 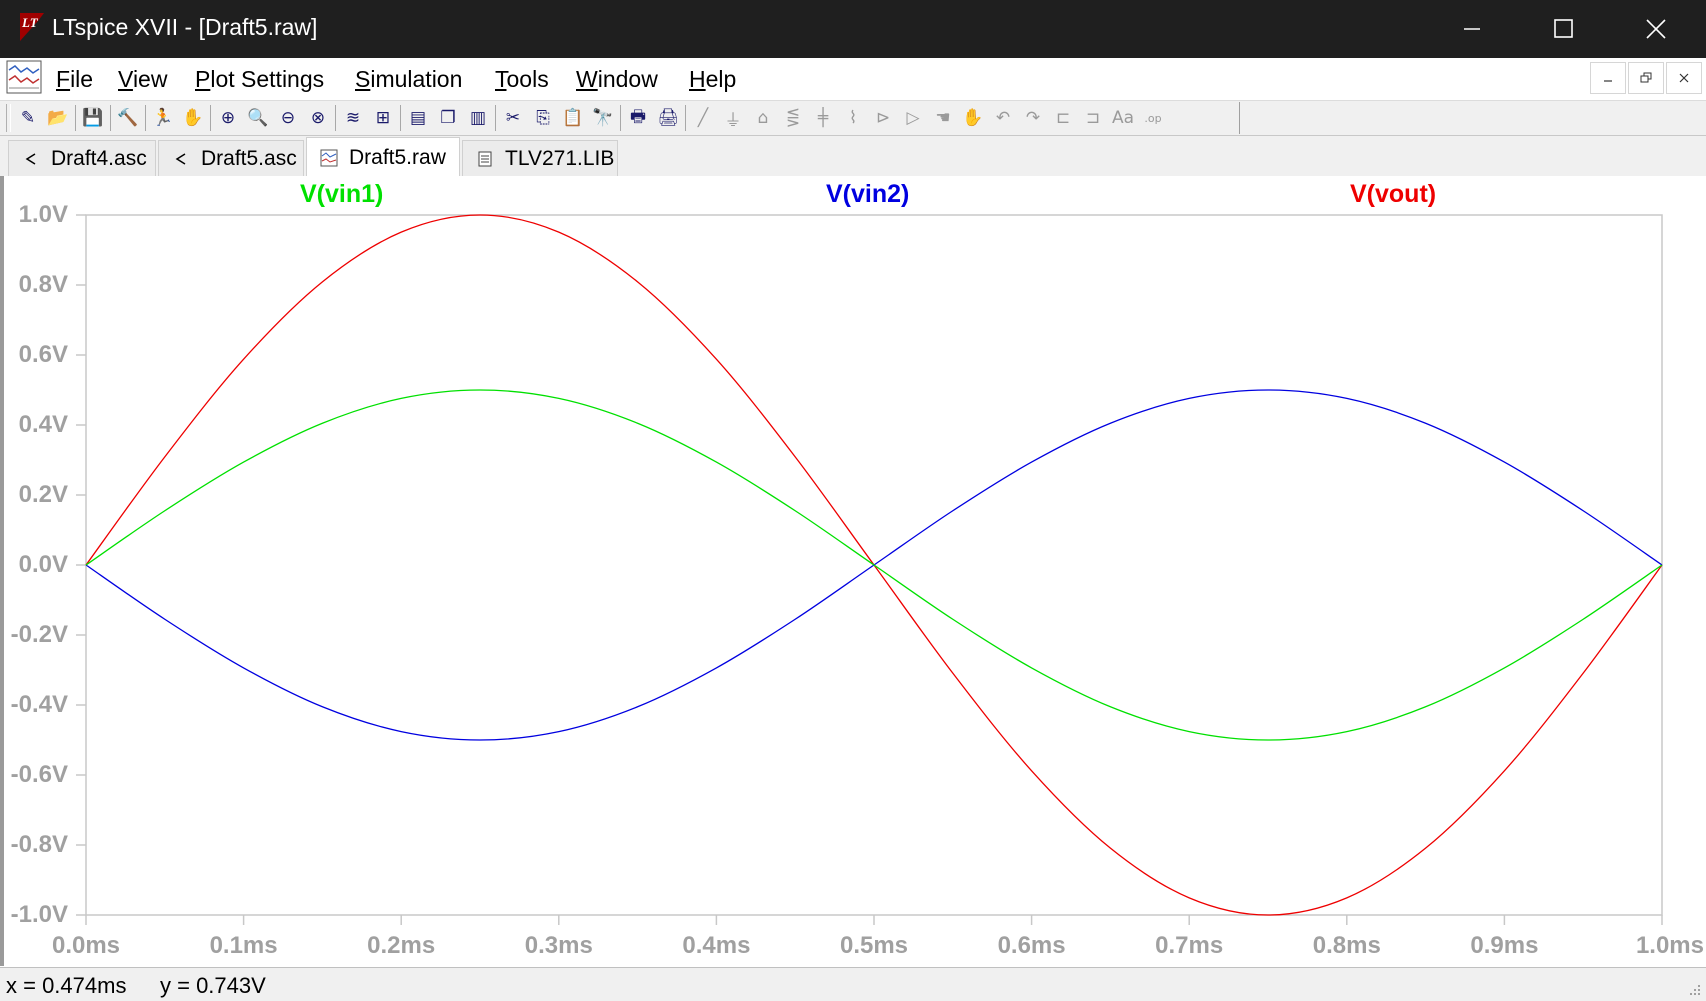 What do you see at coordinates (193, 118) in the screenshot?
I see `pan-hand-icon: ✋` at bounding box center [193, 118].